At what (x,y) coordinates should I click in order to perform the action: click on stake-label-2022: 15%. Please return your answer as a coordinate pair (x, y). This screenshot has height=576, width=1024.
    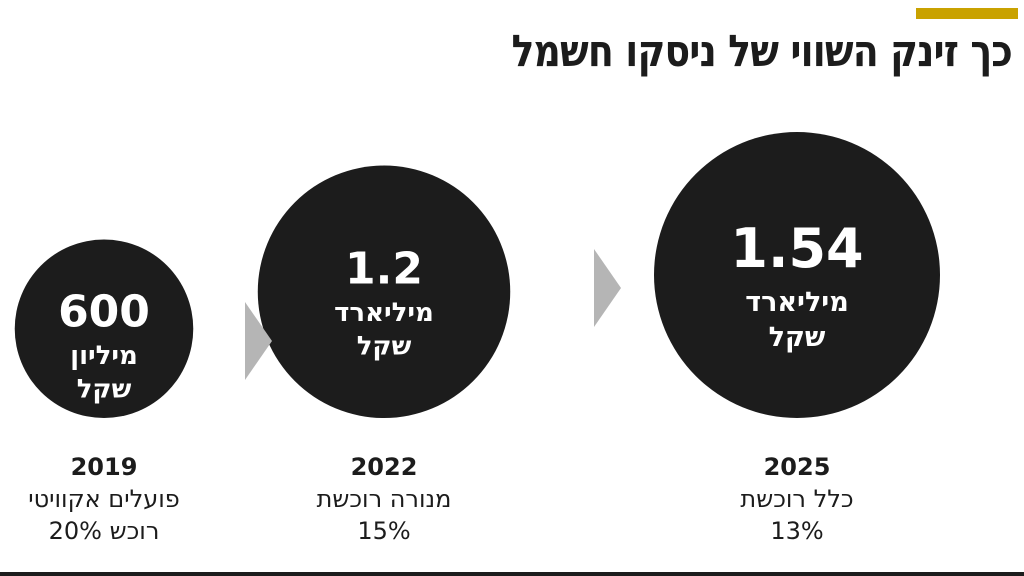
    Looking at the image, I should click on (383, 531).